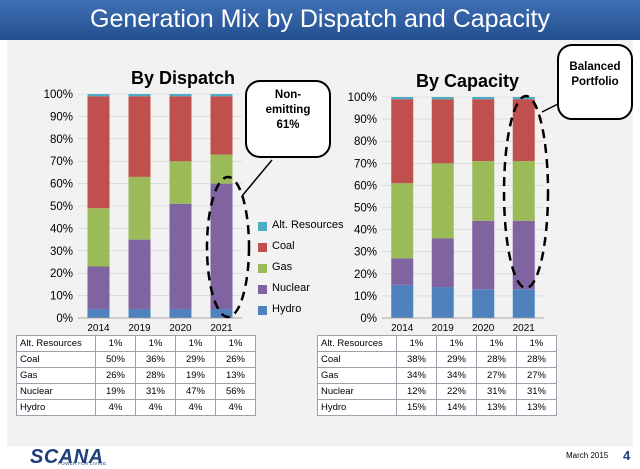 Image resolution: width=640 pixels, height=469 pixels. I want to click on x-tick-label: 2021, so click(221, 328).